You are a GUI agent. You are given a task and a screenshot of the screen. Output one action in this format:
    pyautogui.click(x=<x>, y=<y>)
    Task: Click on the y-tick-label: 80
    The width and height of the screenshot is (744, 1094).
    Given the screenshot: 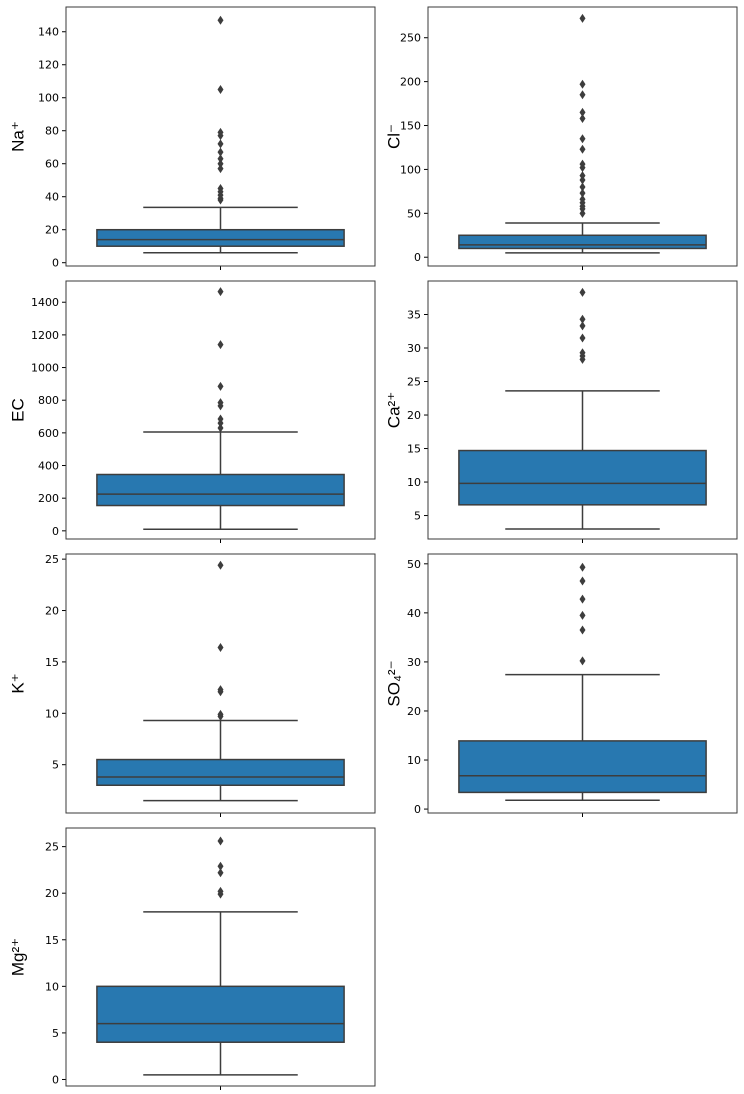 What is the action you would take?
    pyautogui.click(x=52, y=131)
    